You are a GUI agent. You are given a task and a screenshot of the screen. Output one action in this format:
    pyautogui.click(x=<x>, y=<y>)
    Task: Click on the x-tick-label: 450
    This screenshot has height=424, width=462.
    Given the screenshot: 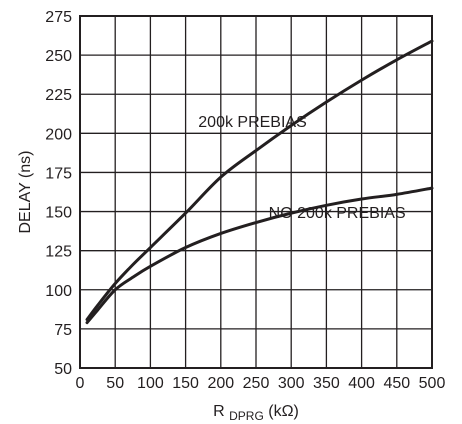 What is the action you would take?
    pyautogui.click(x=396, y=383)
    